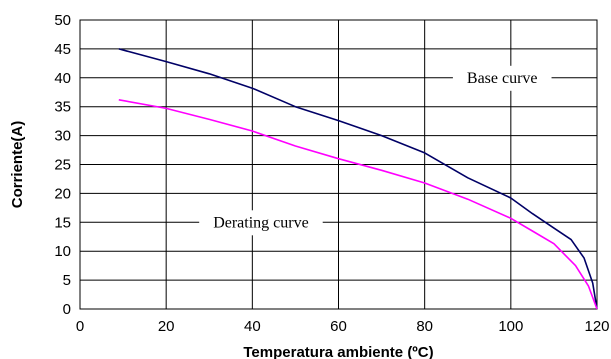 The image size is (611, 359). Describe the element at coordinates (510, 326) in the screenshot. I see `x-tick-label: 100` at that location.